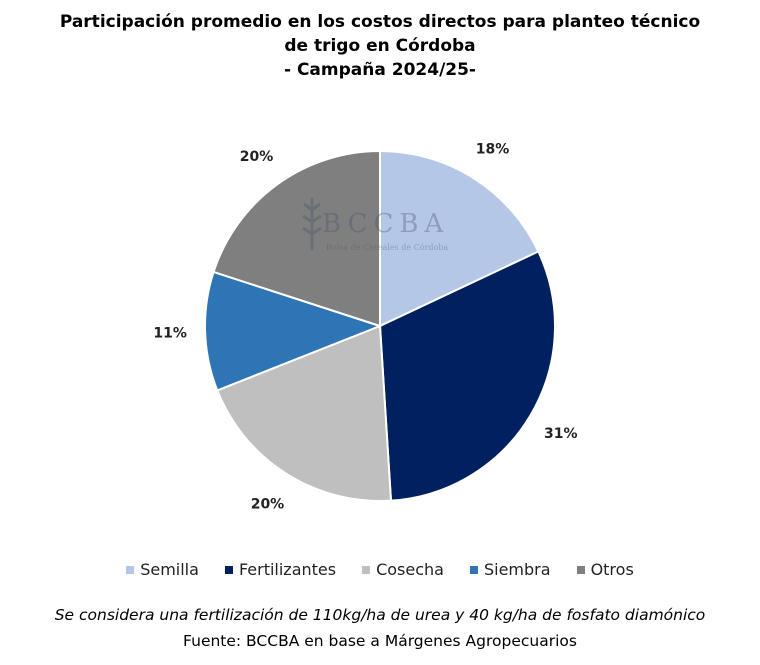 The height and width of the screenshot is (665, 760). What do you see at coordinates (459, 238) in the screenshot?
I see `pie-slice-semilla` at bounding box center [459, 238].